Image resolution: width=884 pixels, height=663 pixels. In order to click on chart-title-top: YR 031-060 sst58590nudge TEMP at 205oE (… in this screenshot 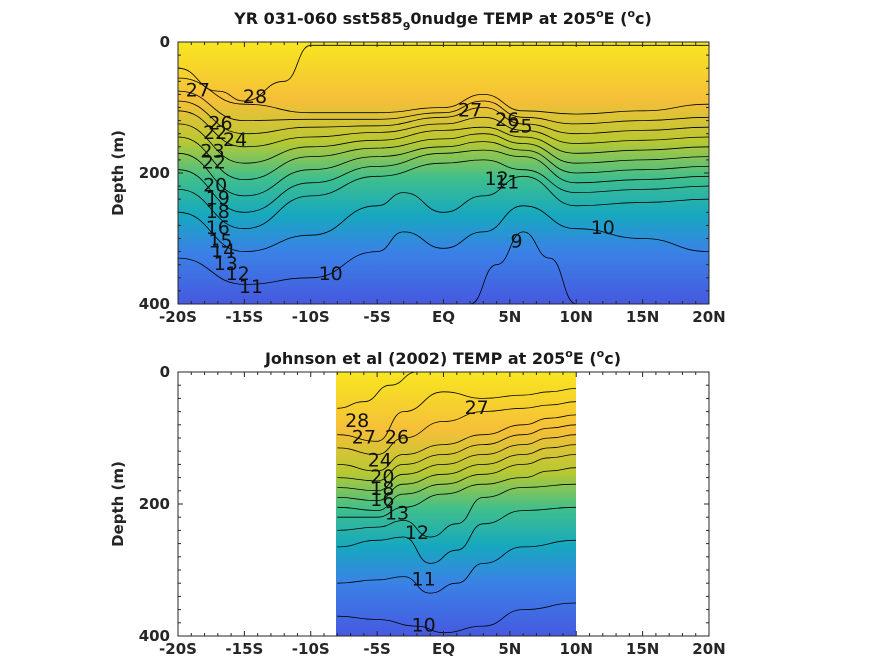, I will do `click(442, 20)`.